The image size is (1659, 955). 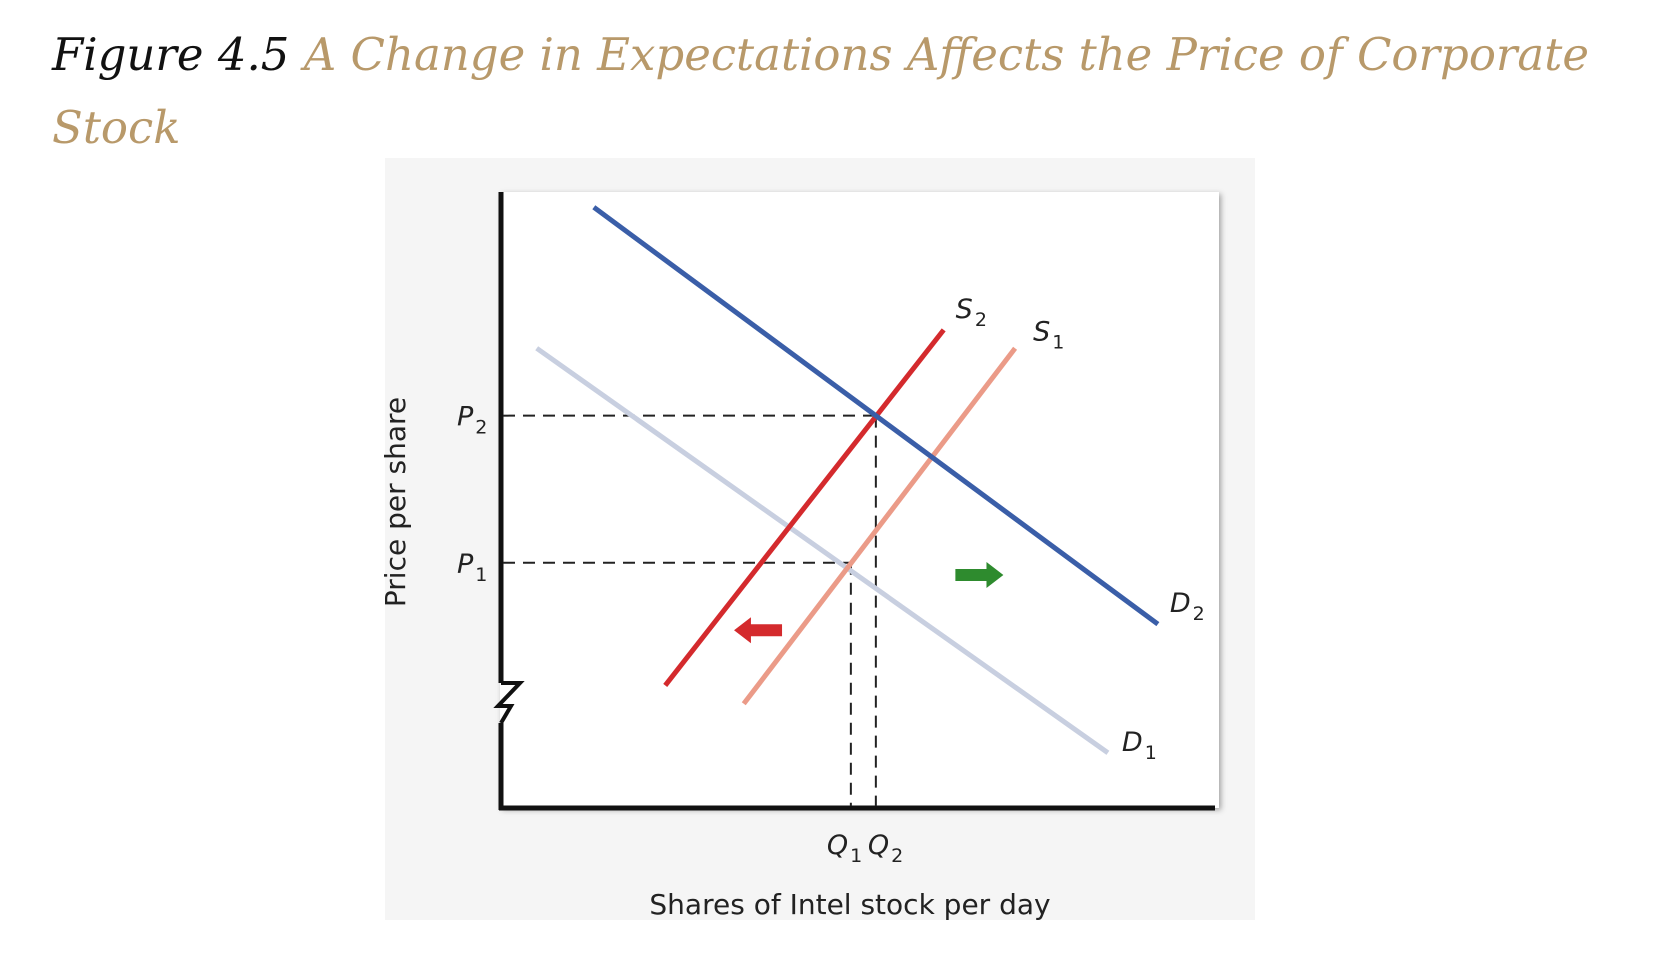 I want to click on y-axis-break-mark, so click(x=509, y=703).